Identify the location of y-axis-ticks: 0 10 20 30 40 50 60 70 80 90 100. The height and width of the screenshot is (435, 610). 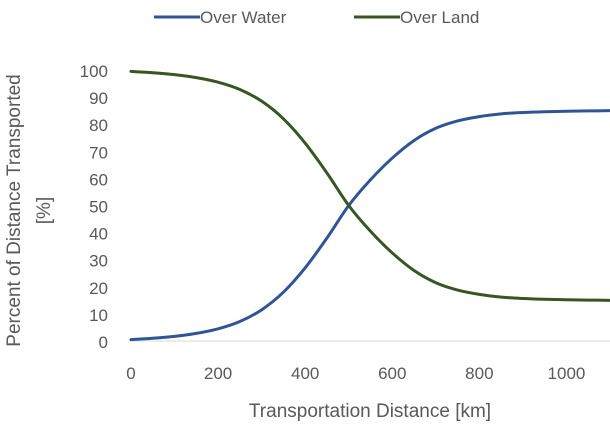
(94, 207).